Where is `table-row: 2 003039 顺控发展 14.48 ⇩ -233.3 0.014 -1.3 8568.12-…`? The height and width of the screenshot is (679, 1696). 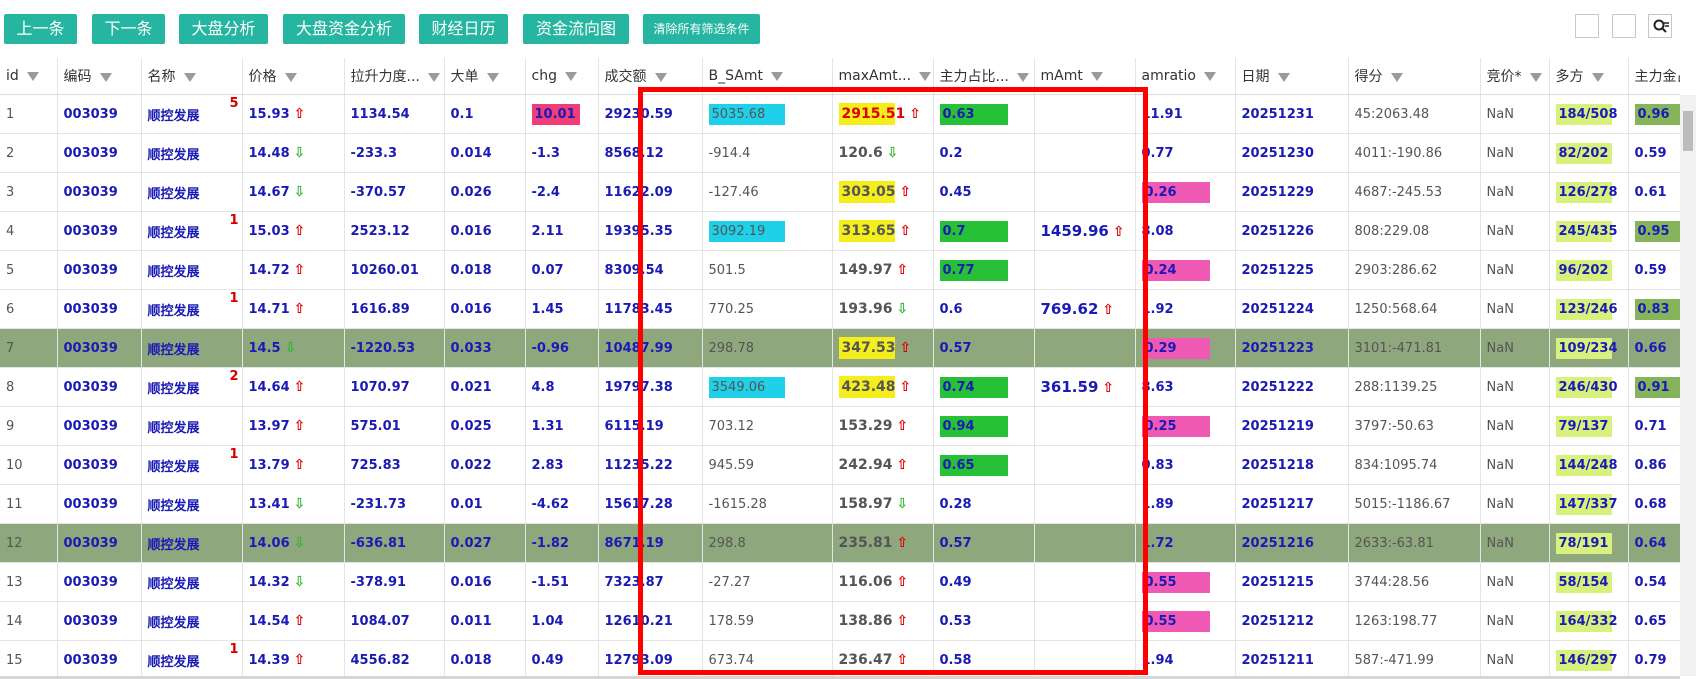 table-row: 2 003039 顺控发展 14.48 ⇩ -233.3 0.014 -1.3 8568.12-… is located at coordinates (840, 153).